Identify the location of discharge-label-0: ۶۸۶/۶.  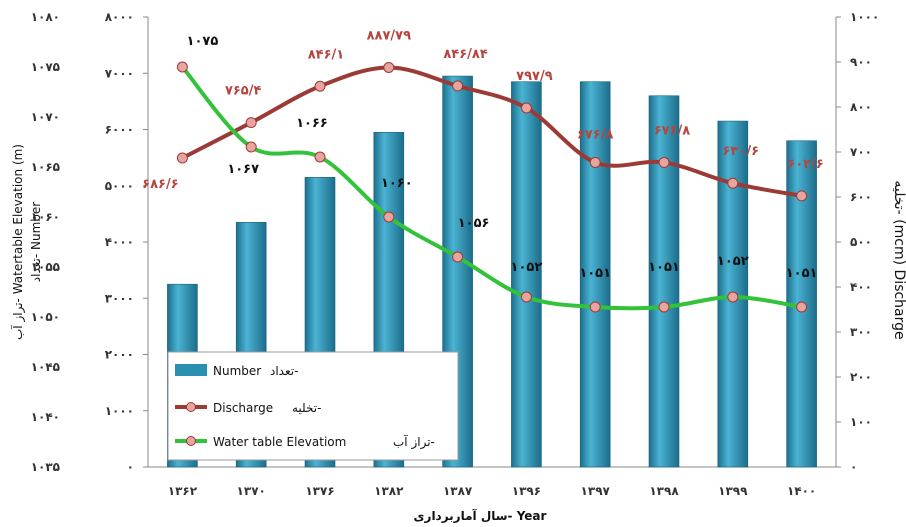
(160, 184).